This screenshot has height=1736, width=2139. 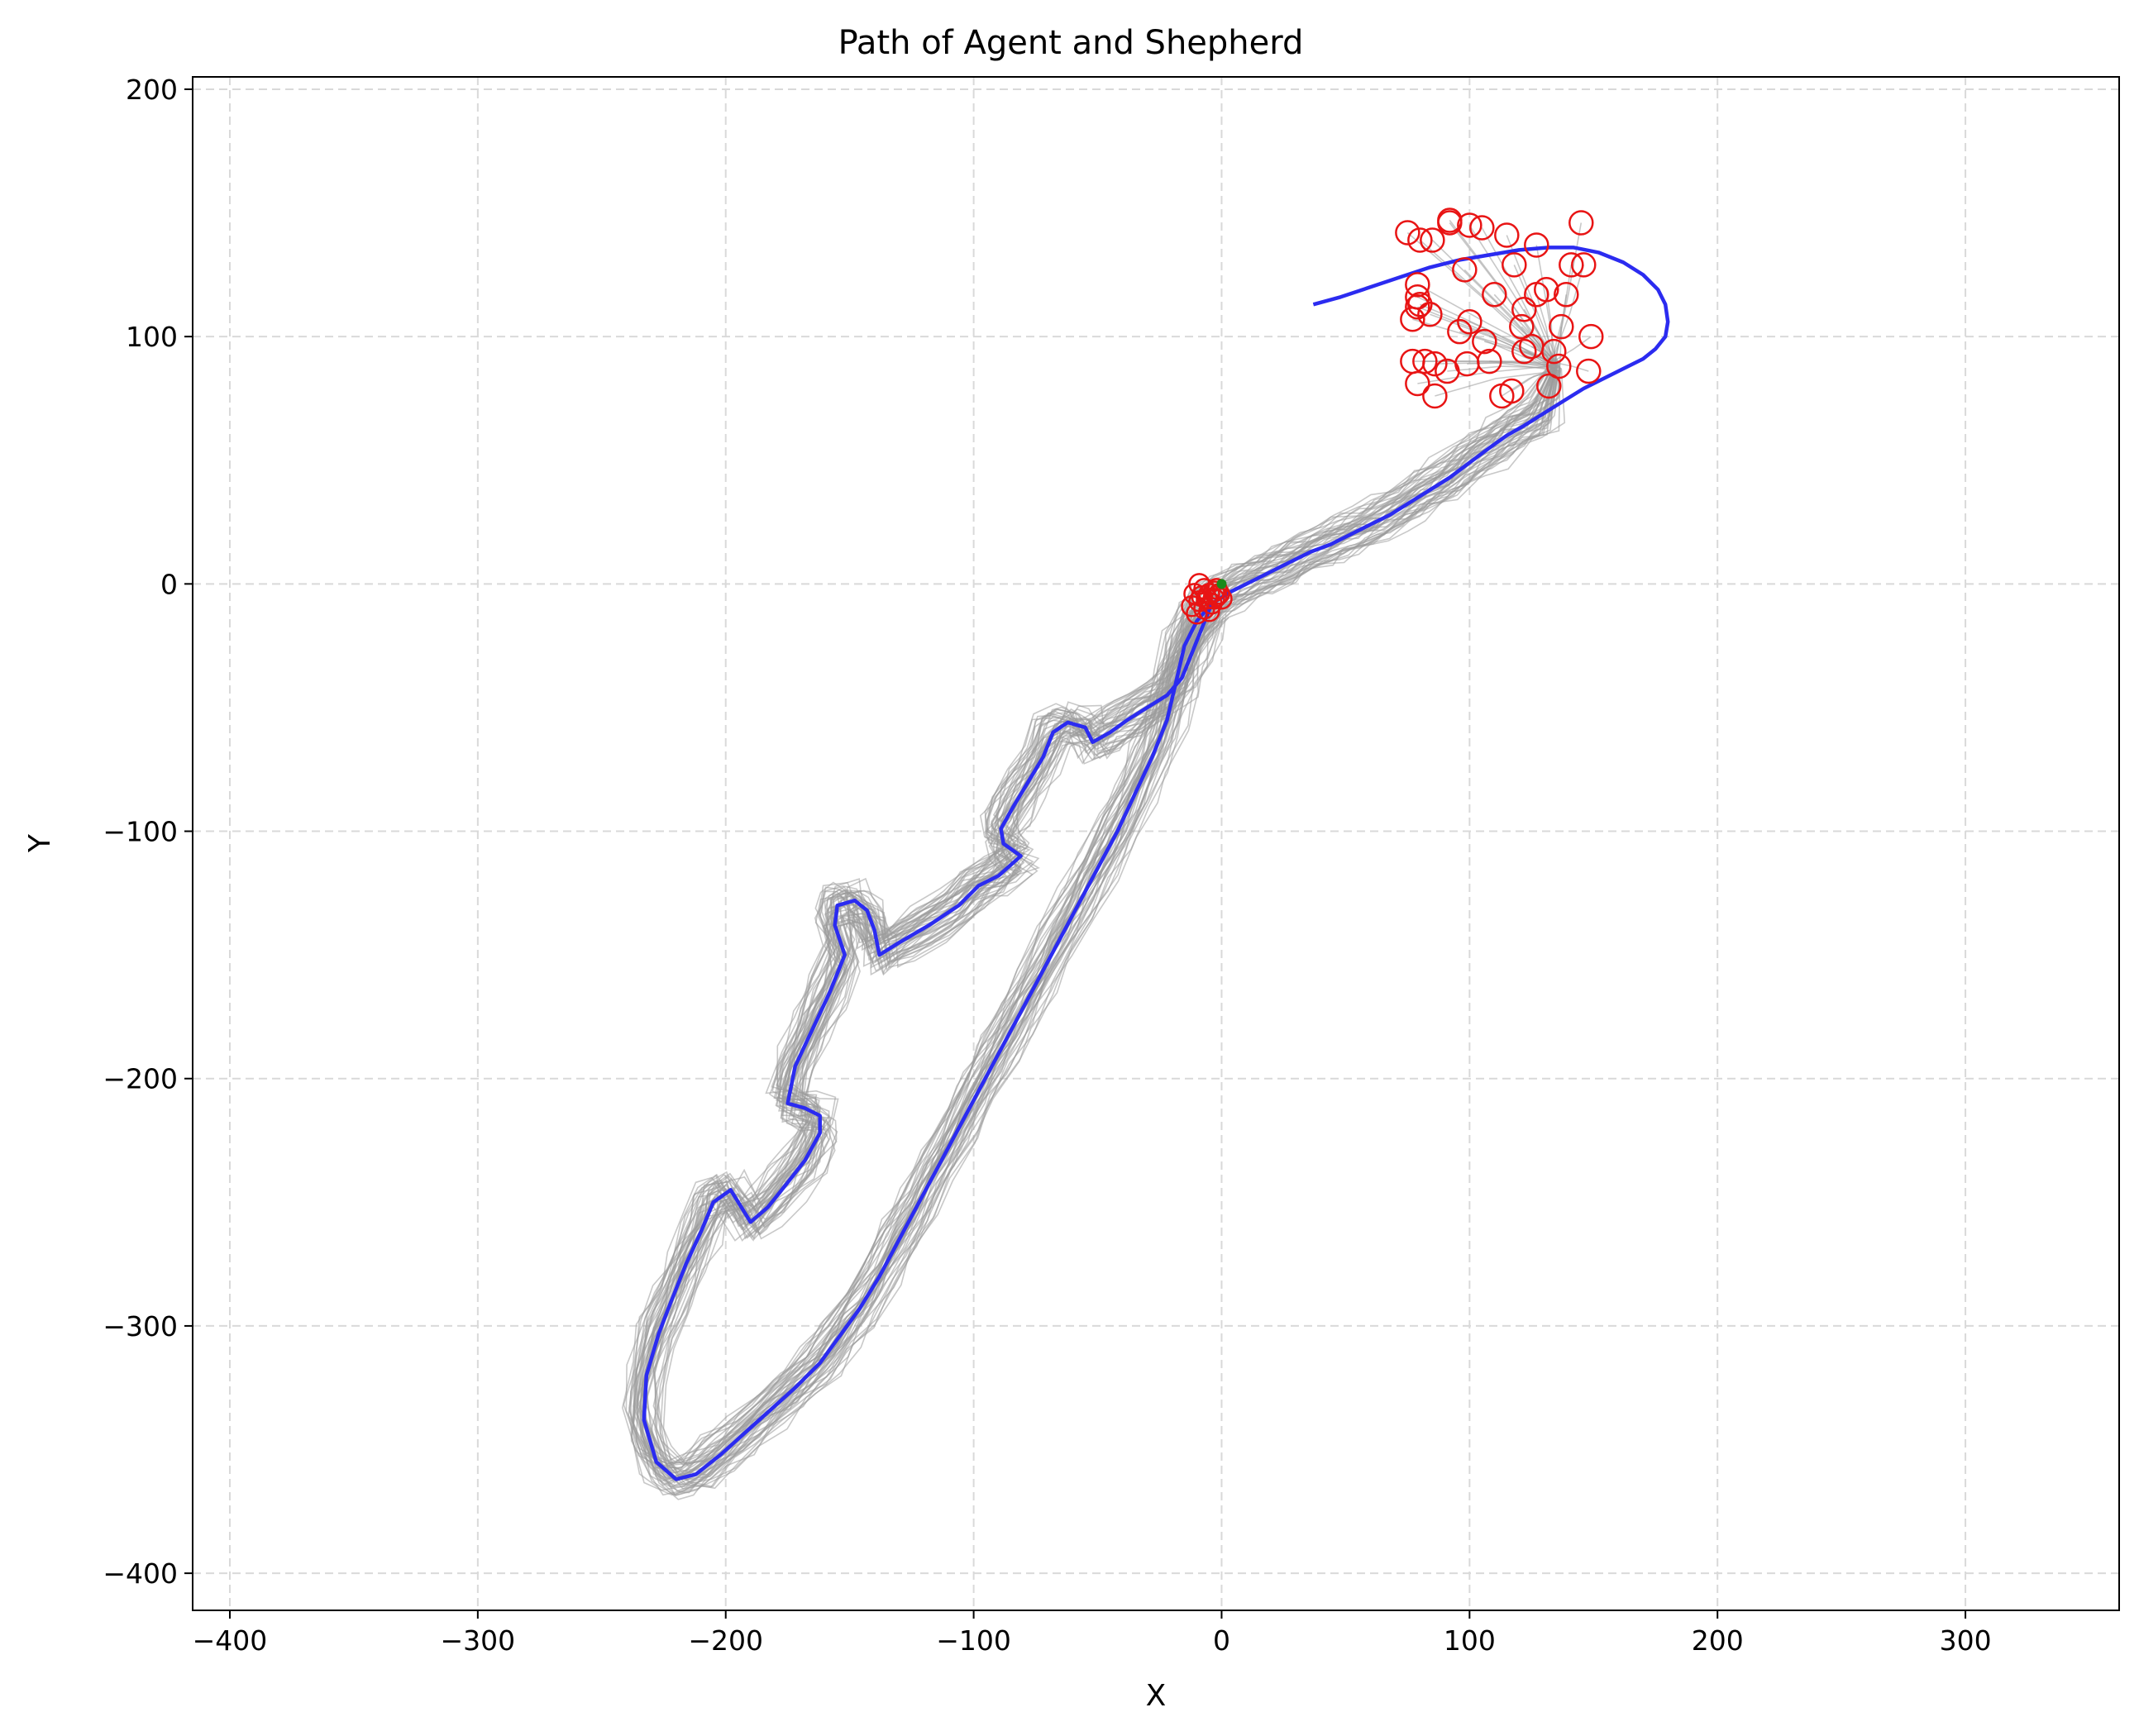 What do you see at coordinates (152, 337) in the screenshot?
I see `y-tick-label: 100` at bounding box center [152, 337].